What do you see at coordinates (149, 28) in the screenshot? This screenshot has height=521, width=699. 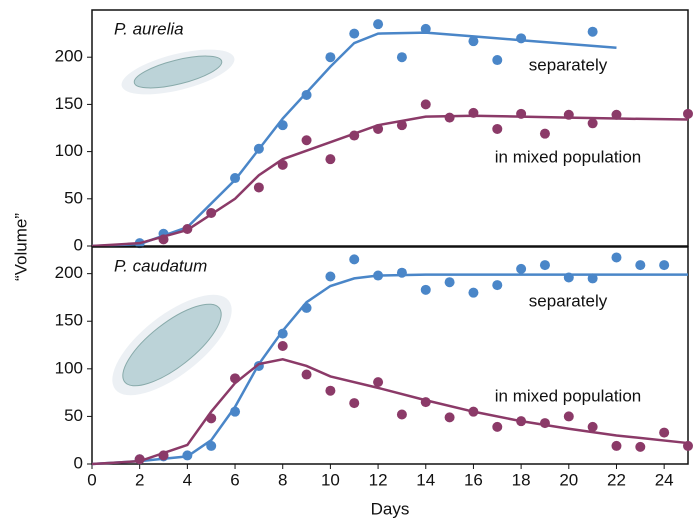 I see `panel-label: P. aurelia` at bounding box center [149, 28].